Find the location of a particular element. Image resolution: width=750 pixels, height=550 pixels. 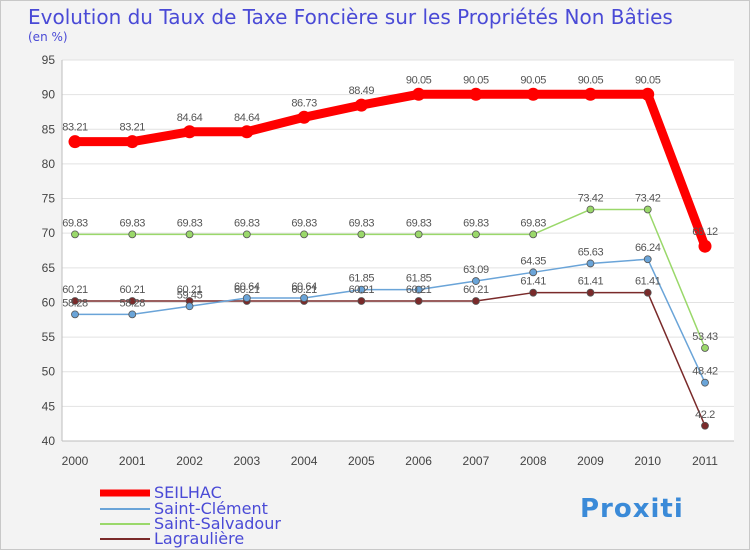

data-label-seilhac-2007: 90.05 is located at coordinates (476, 80).